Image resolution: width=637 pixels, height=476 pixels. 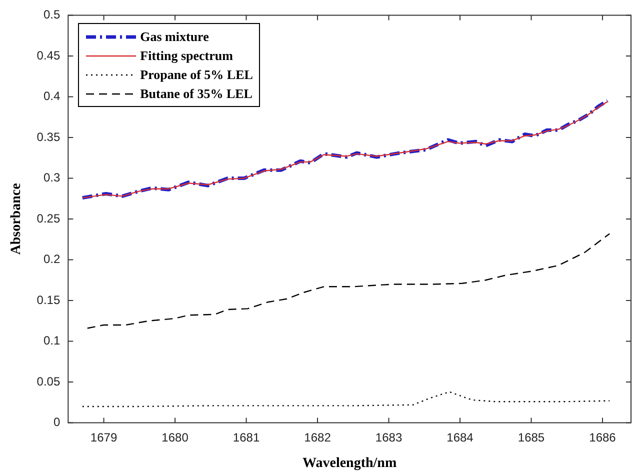 I want to click on y-tick-label: 0, so click(x=56, y=422).